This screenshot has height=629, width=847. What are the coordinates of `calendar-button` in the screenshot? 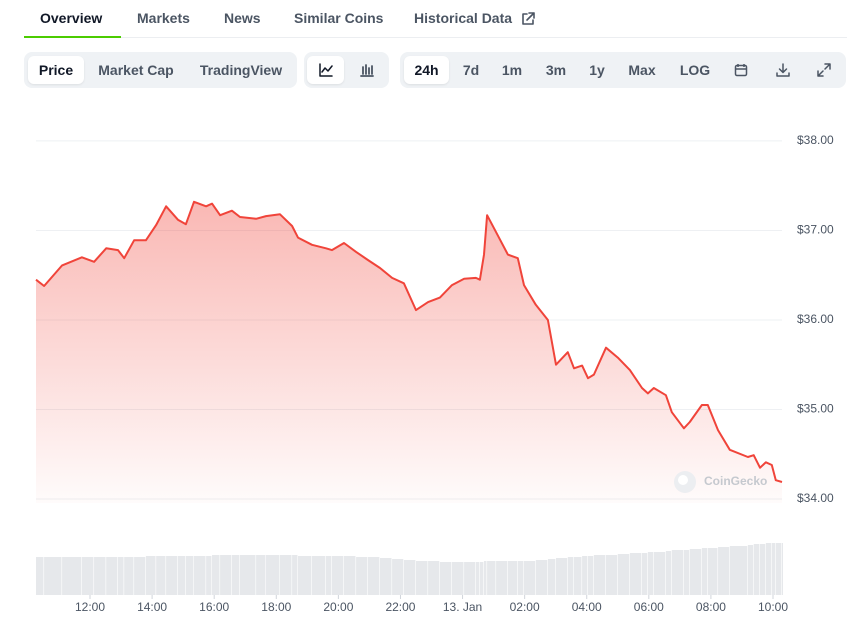 It's located at (741, 70).